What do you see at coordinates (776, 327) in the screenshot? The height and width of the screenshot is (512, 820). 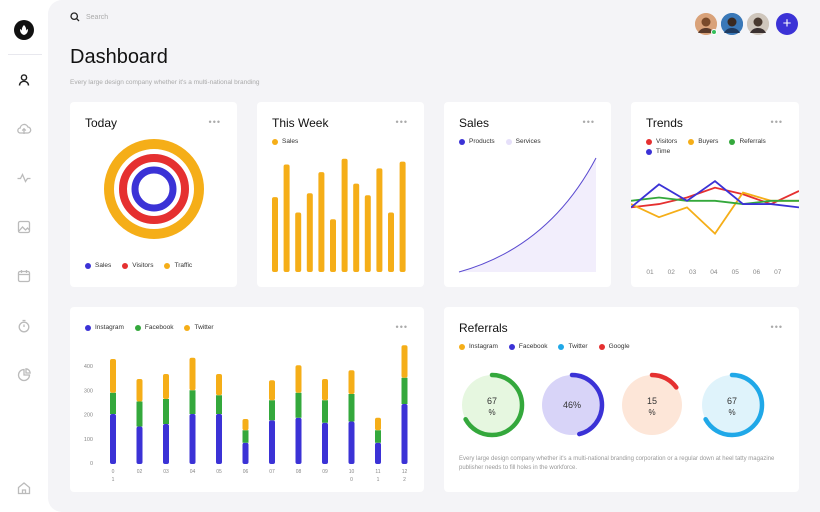 I see `referrals-menu-icon: •••` at bounding box center [776, 327].